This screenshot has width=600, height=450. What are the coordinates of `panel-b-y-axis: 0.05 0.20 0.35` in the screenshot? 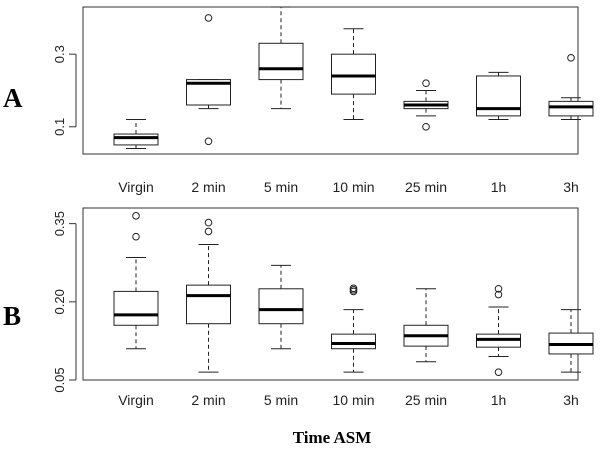 It's located at (64, 302).